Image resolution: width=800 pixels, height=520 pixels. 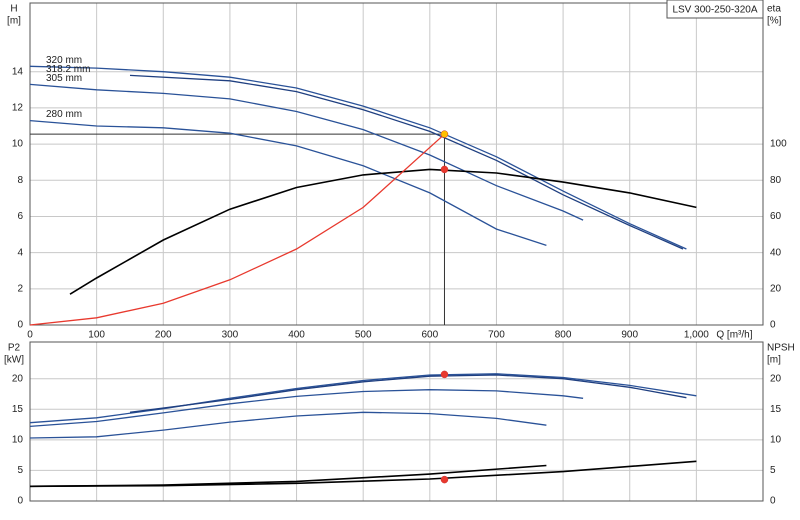 What do you see at coordinates (776, 439) in the screenshot?
I see `y2-tick-label: 10` at bounding box center [776, 439].